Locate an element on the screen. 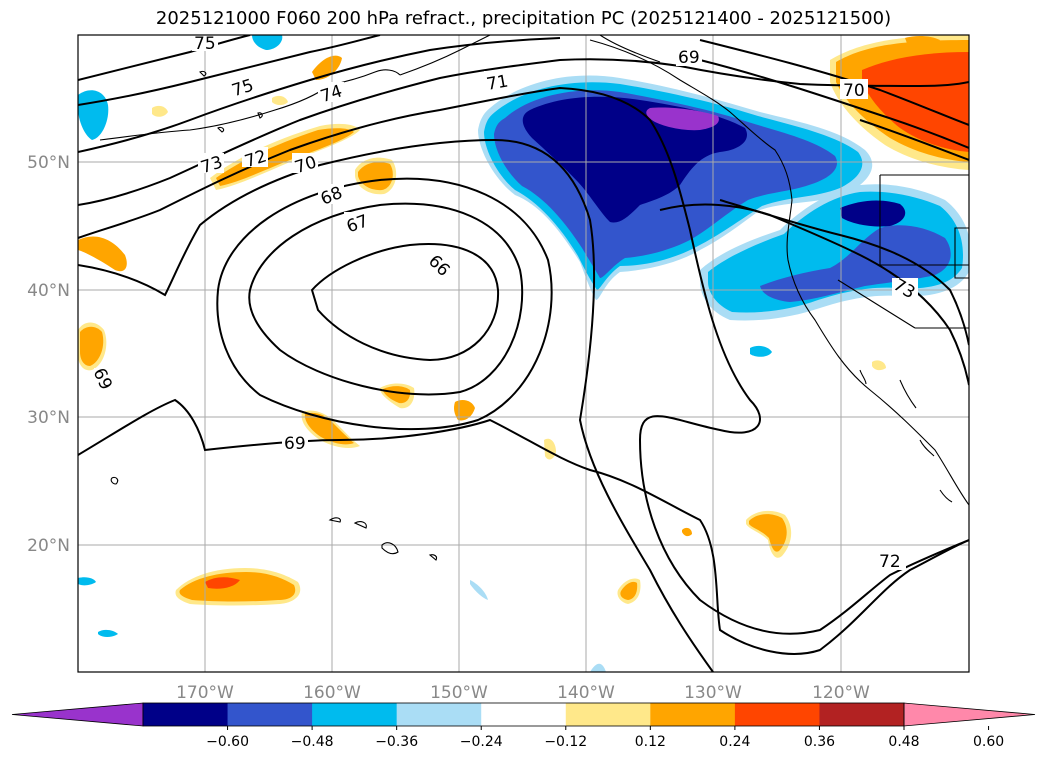  colorbar-border is located at coordinates (523, 714).